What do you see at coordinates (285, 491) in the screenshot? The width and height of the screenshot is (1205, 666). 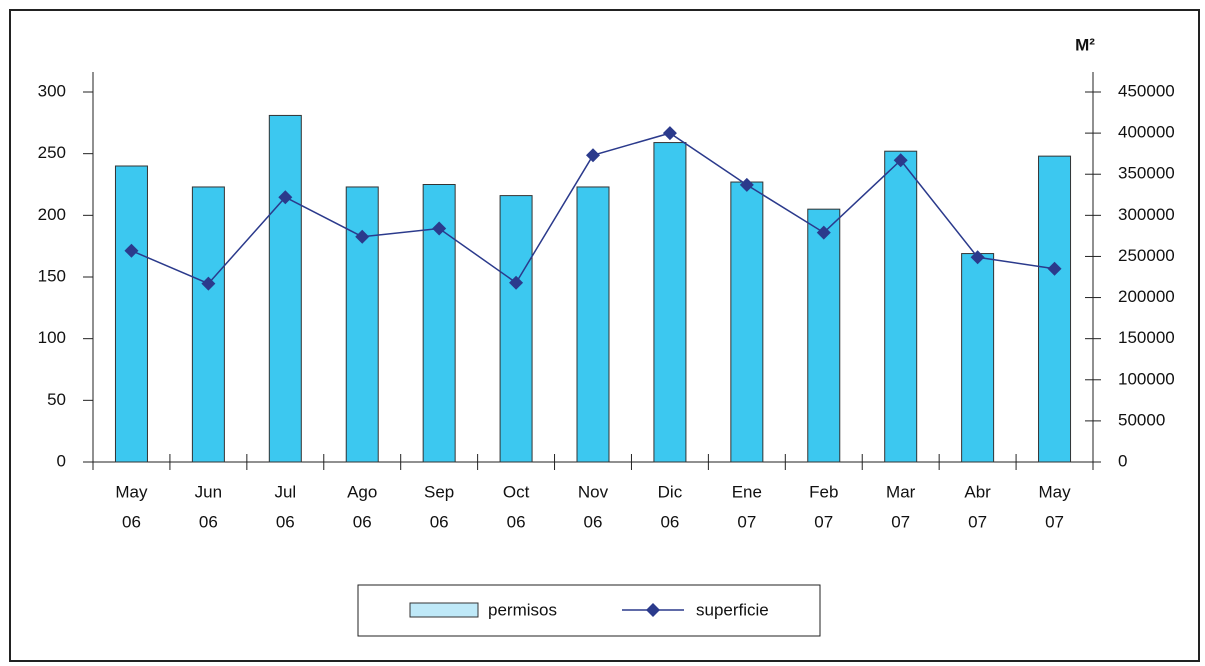 I see `x-tick-label: Jul` at bounding box center [285, 491].